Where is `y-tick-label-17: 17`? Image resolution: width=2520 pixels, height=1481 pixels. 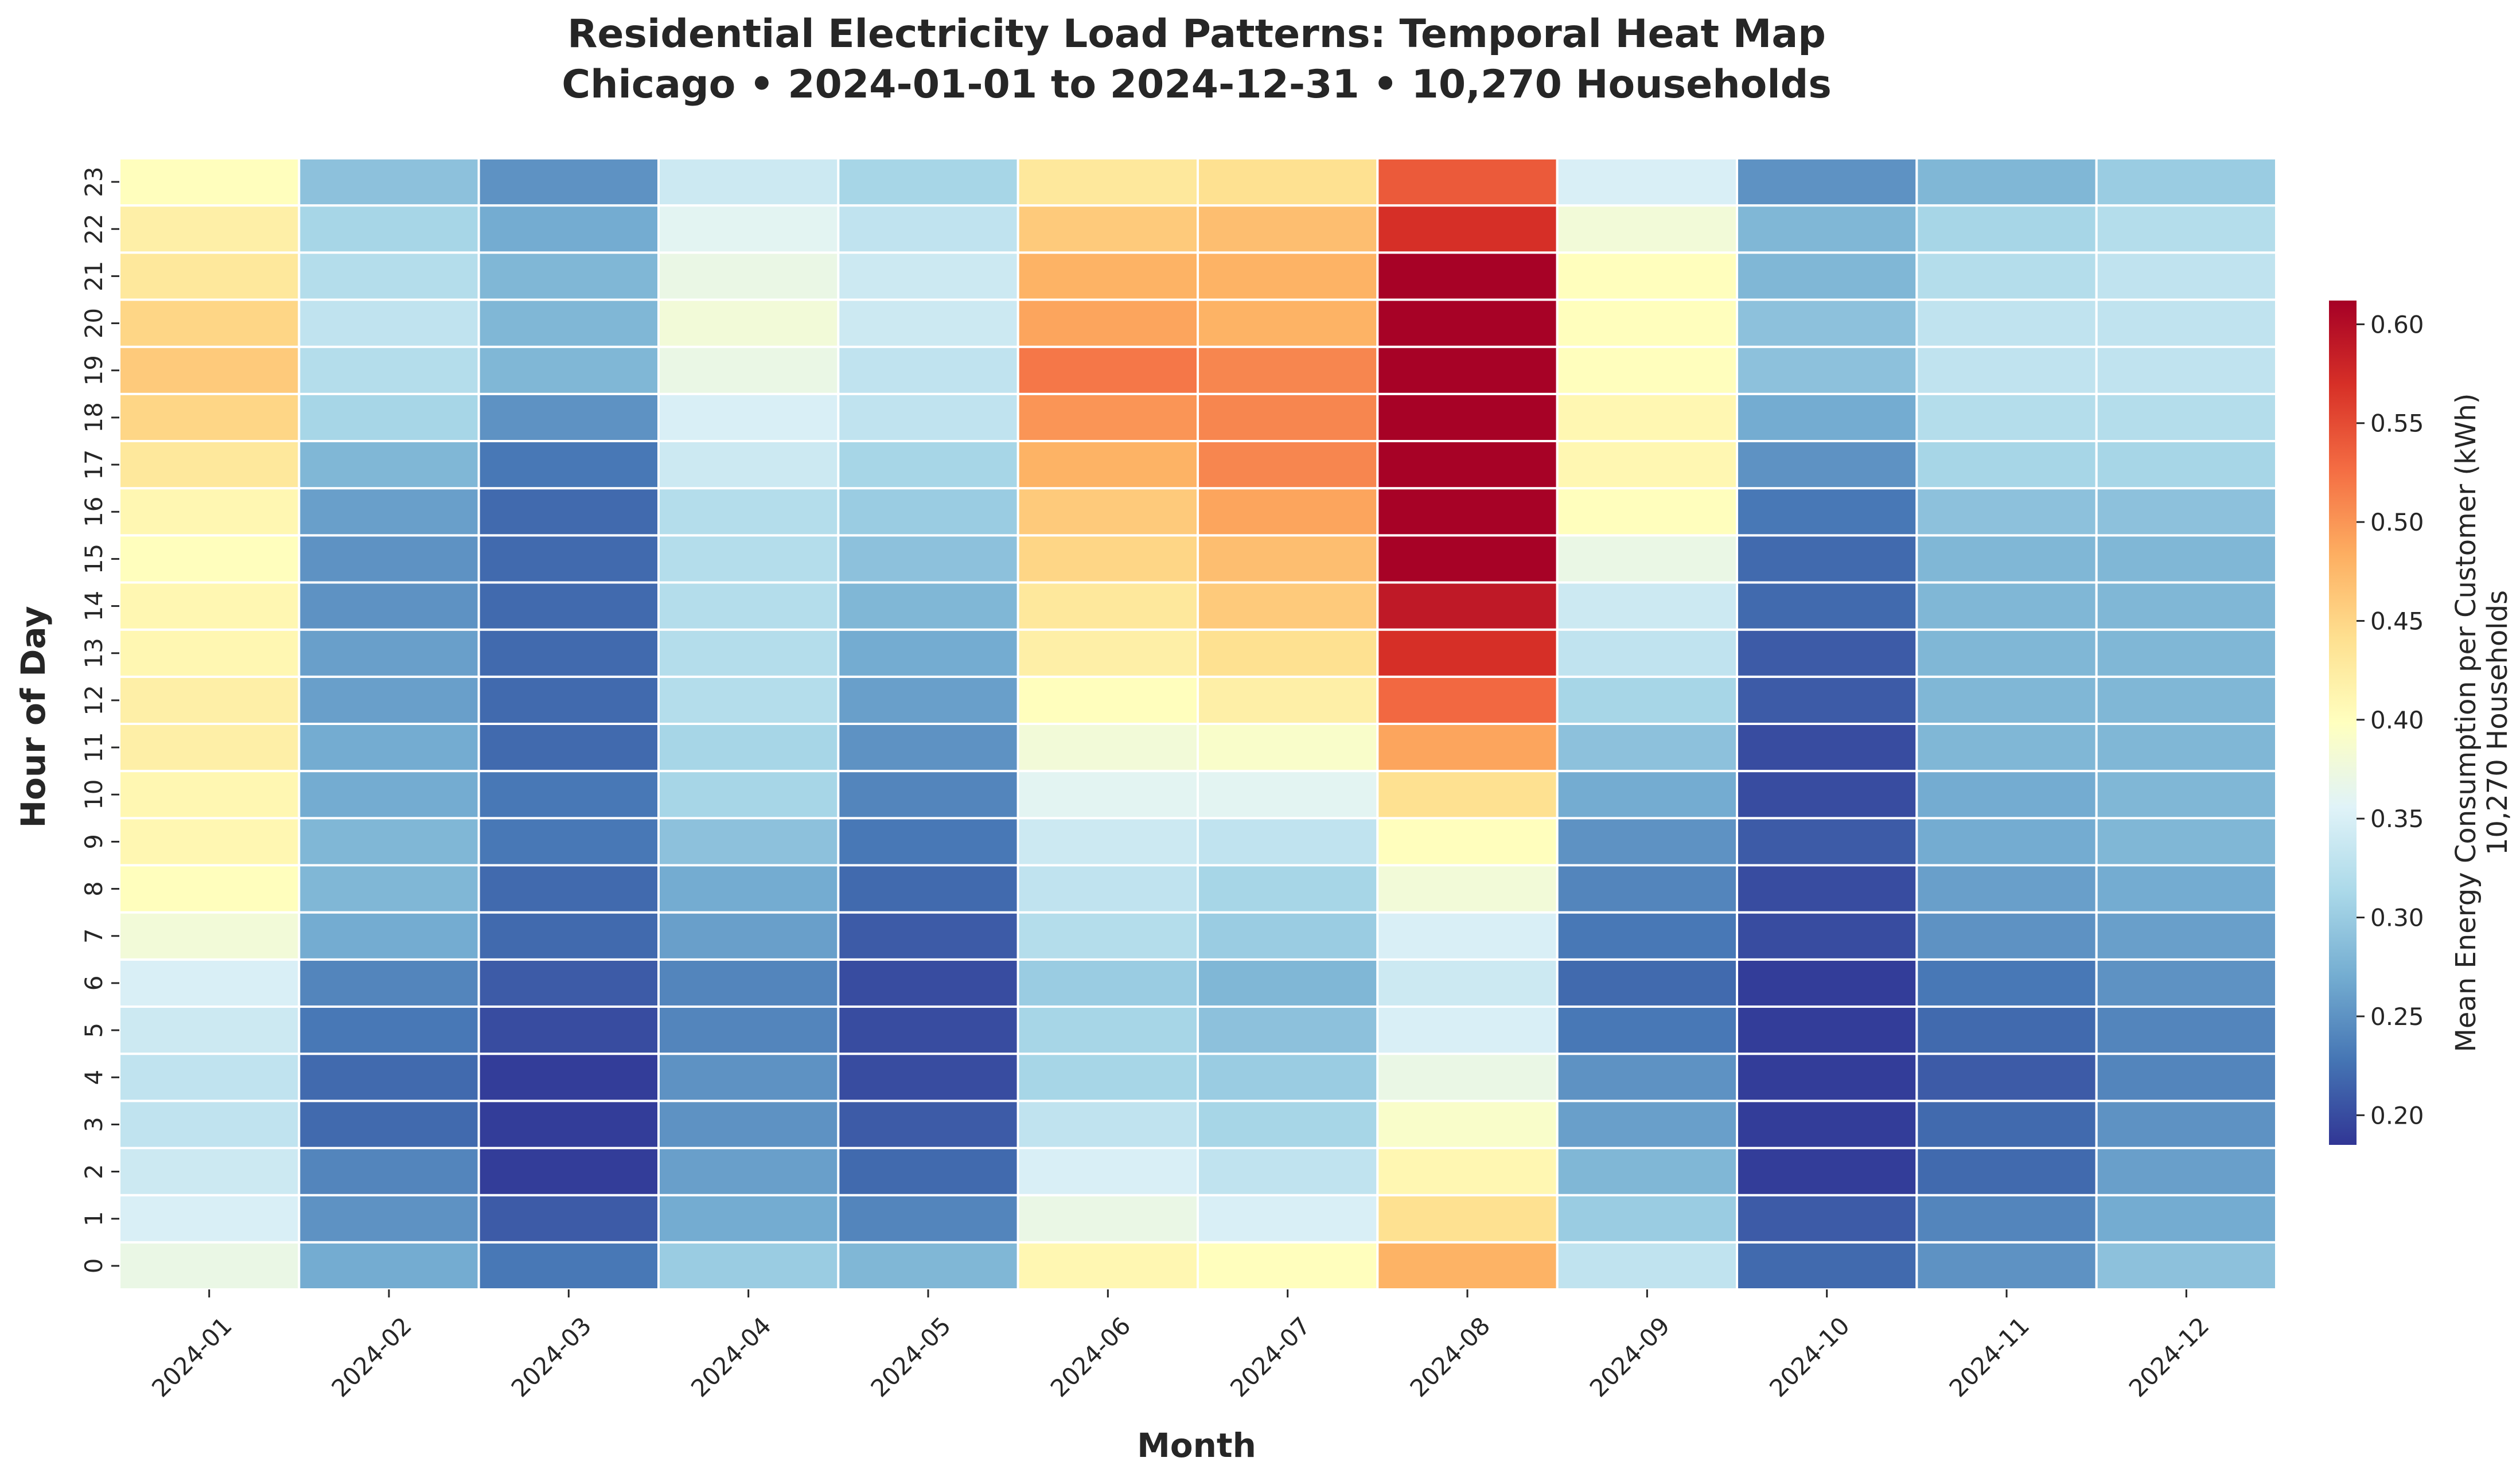
y-tick-label-17: 17 is located at coordinates (94, 464).